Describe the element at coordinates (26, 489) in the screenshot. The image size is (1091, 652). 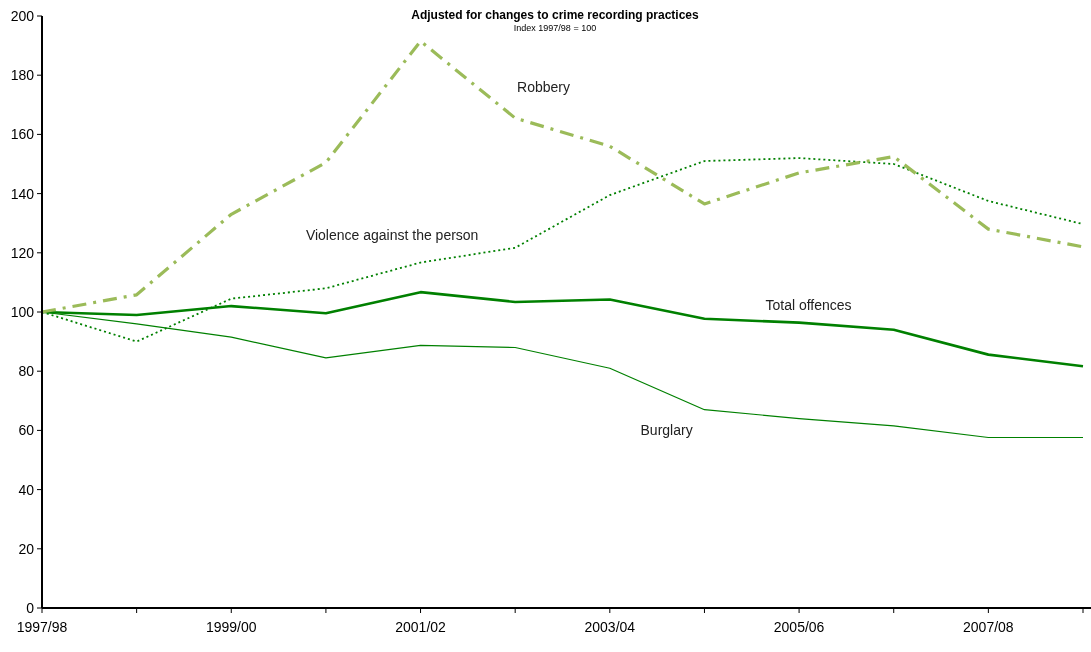
I see `y-tick-label: 40` at that location.